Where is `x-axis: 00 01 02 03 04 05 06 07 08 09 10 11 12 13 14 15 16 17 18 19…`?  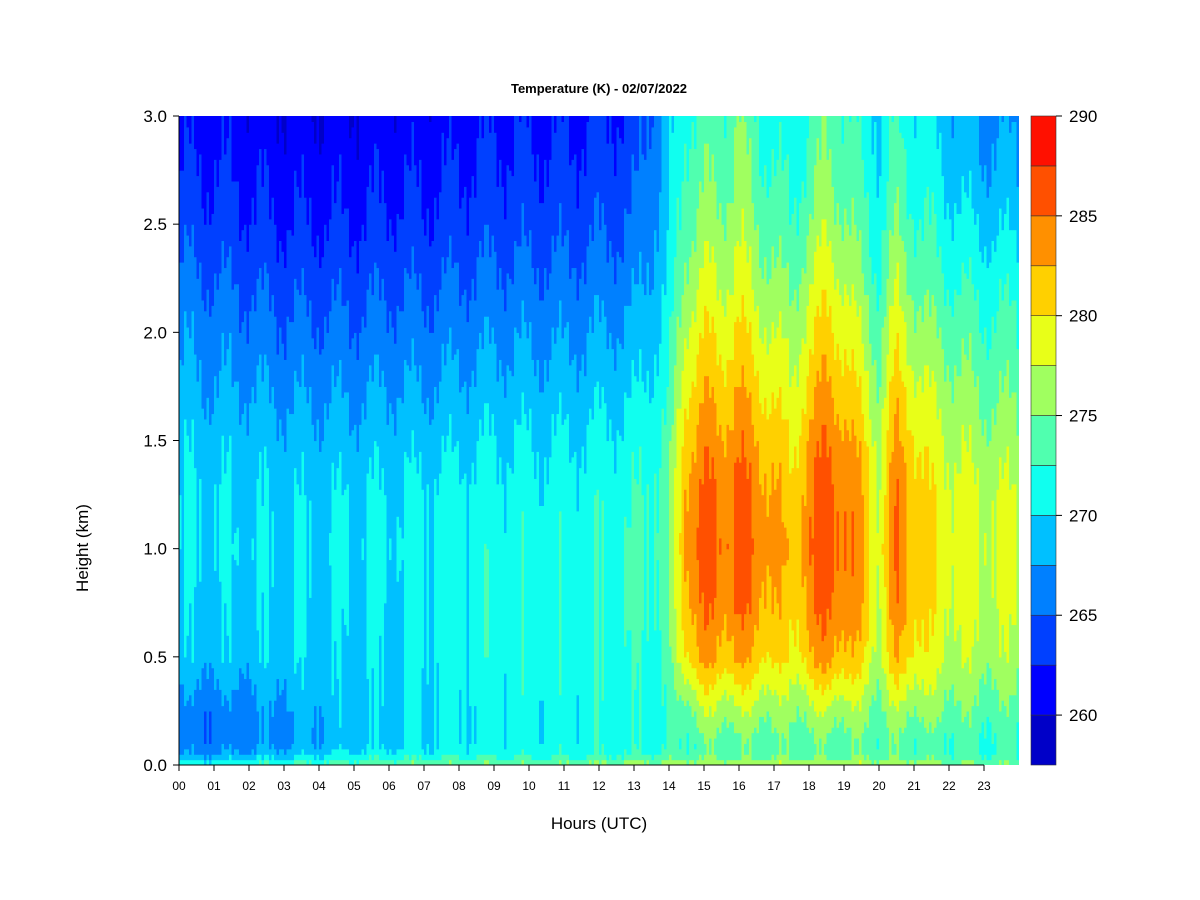 x-axis: 00 01 02 03 04 05 06 07 08 09 10 11 12 13 14 15 16 17 18 19… is located at coordinates (581, 778).